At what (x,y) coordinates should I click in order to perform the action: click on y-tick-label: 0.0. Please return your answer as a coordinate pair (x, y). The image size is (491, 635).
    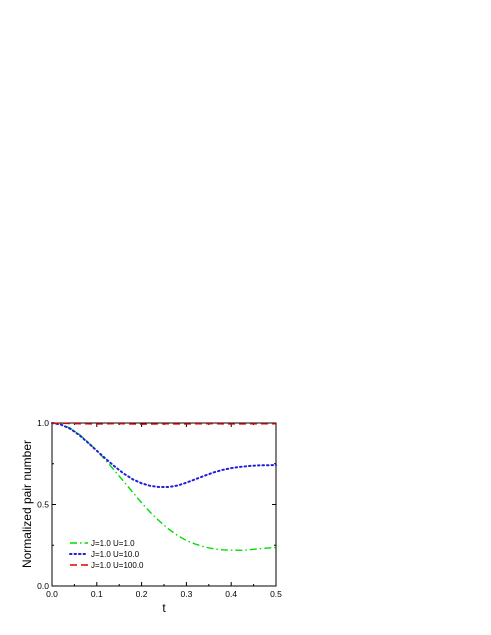
    Looking at the image, I should click on (43, 586).